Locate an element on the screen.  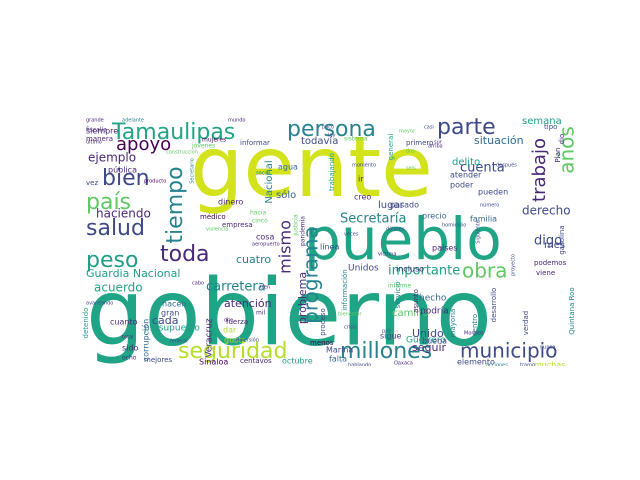
cloud-word: situación is located at coordinates (499, 140).